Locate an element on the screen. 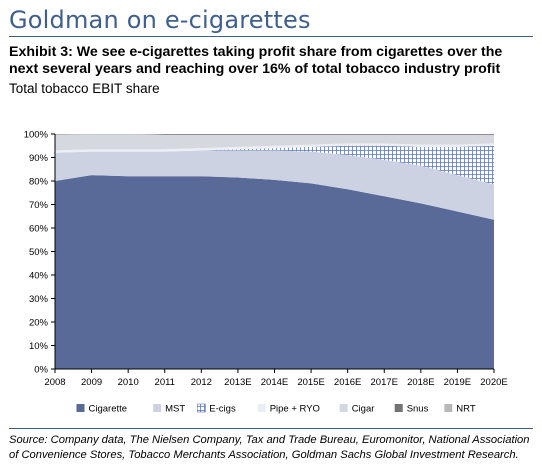 This screenshot has height=471, width=542. legend-swatch-cigar is located at coordinates (343, 408).